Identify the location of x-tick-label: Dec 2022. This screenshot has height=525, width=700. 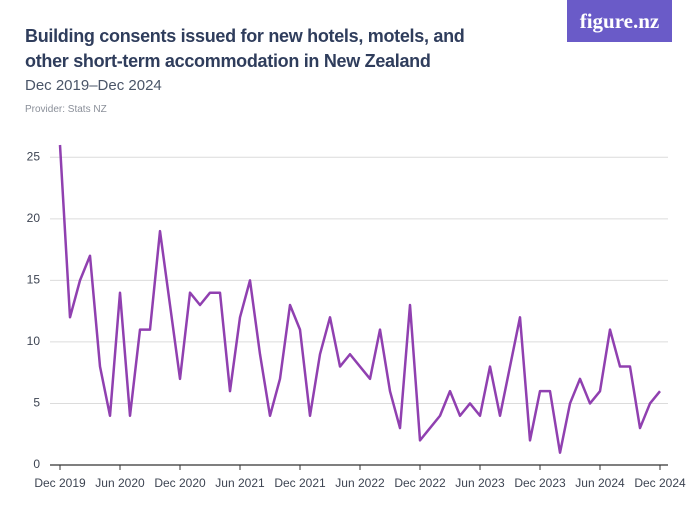
(420, 483).